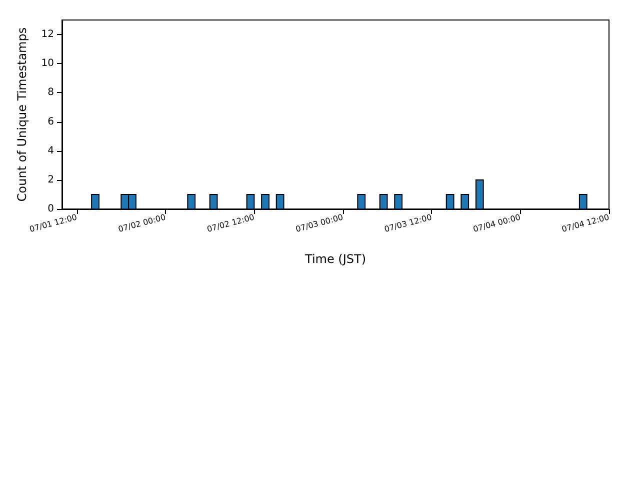  Describe the element at coordinates (22, 114) in the screenshot. I see `y-axis-title: Count of Unique Timestamps` at that location.